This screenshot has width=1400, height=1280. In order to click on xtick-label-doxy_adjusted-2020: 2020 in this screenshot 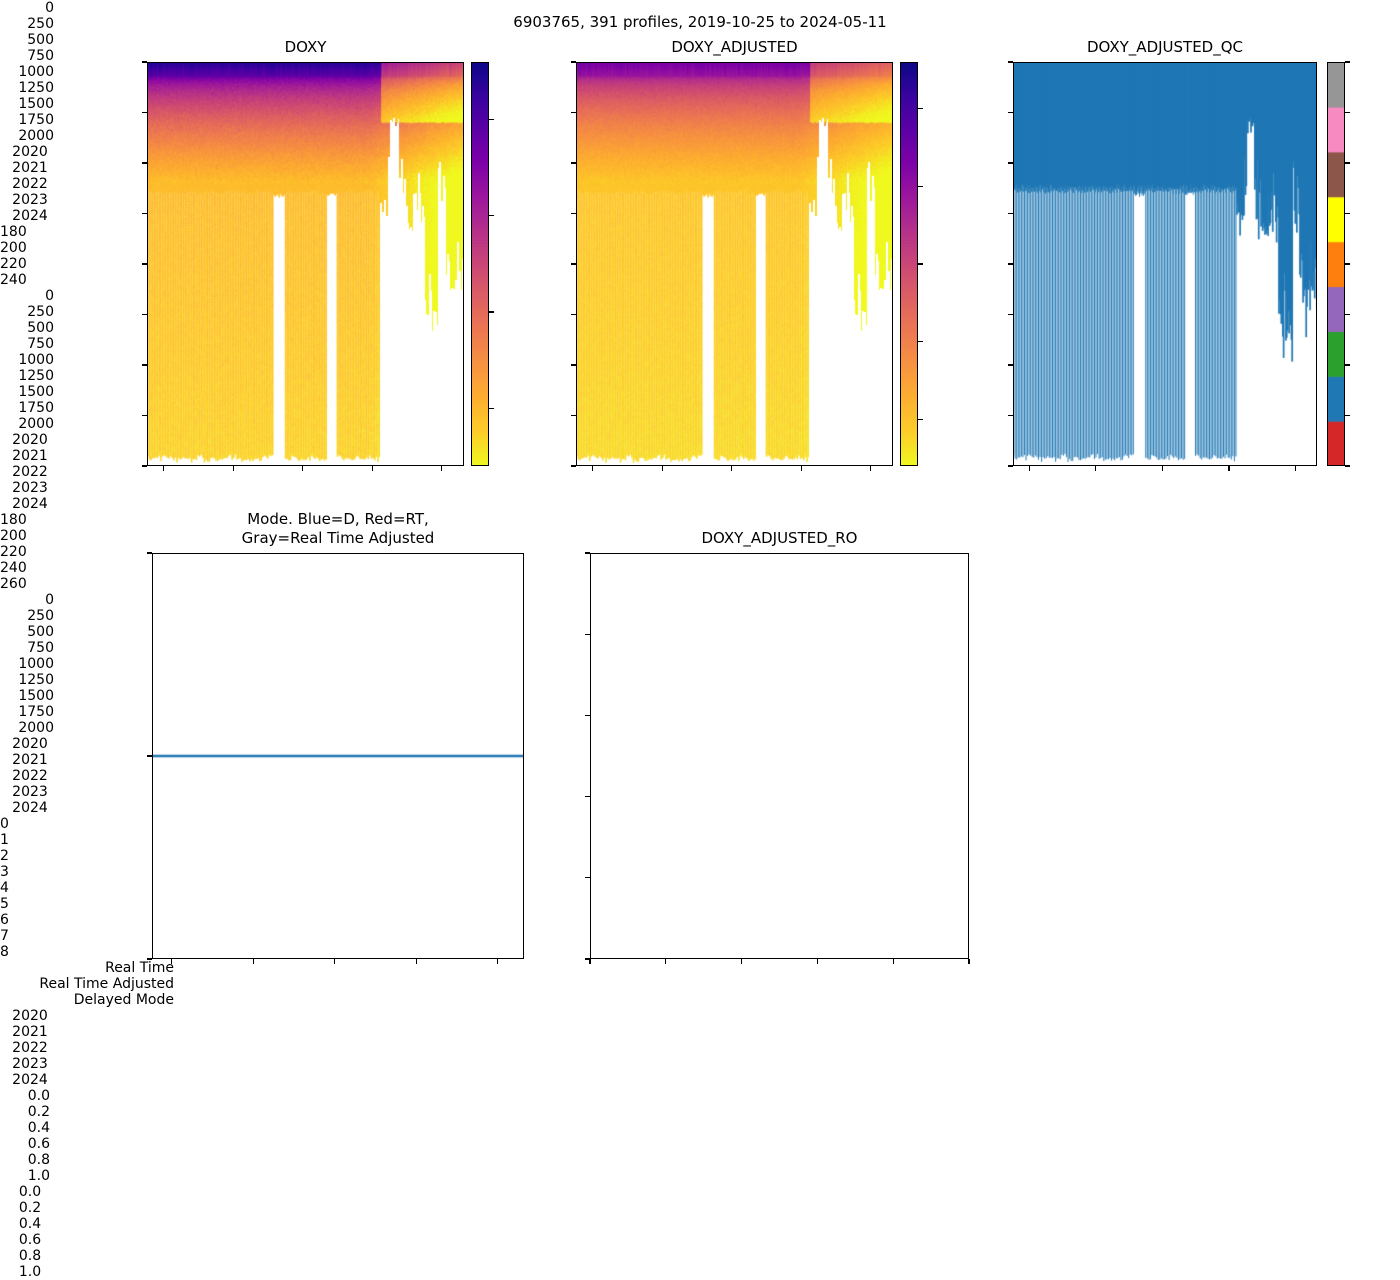, I will do `click(30, 440)`.